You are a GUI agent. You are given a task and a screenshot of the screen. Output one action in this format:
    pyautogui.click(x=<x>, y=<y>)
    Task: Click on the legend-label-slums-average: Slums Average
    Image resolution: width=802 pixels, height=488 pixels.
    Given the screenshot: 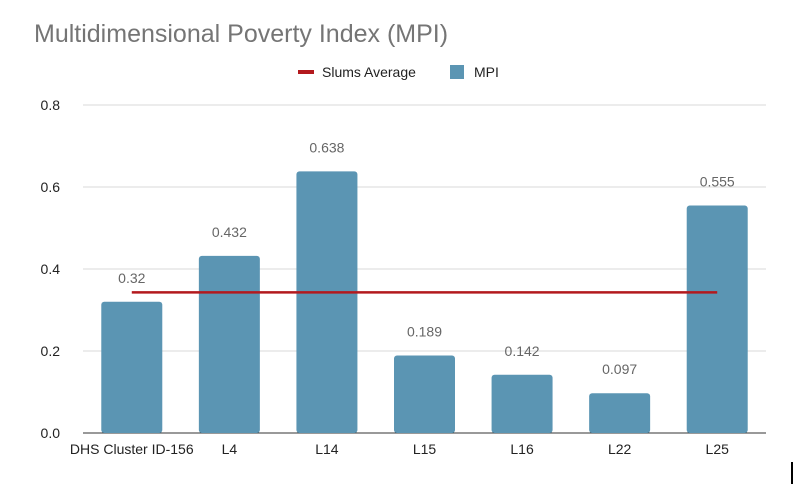 What is the action you would take?
    pyautogui.click(x=369, y=72)
    